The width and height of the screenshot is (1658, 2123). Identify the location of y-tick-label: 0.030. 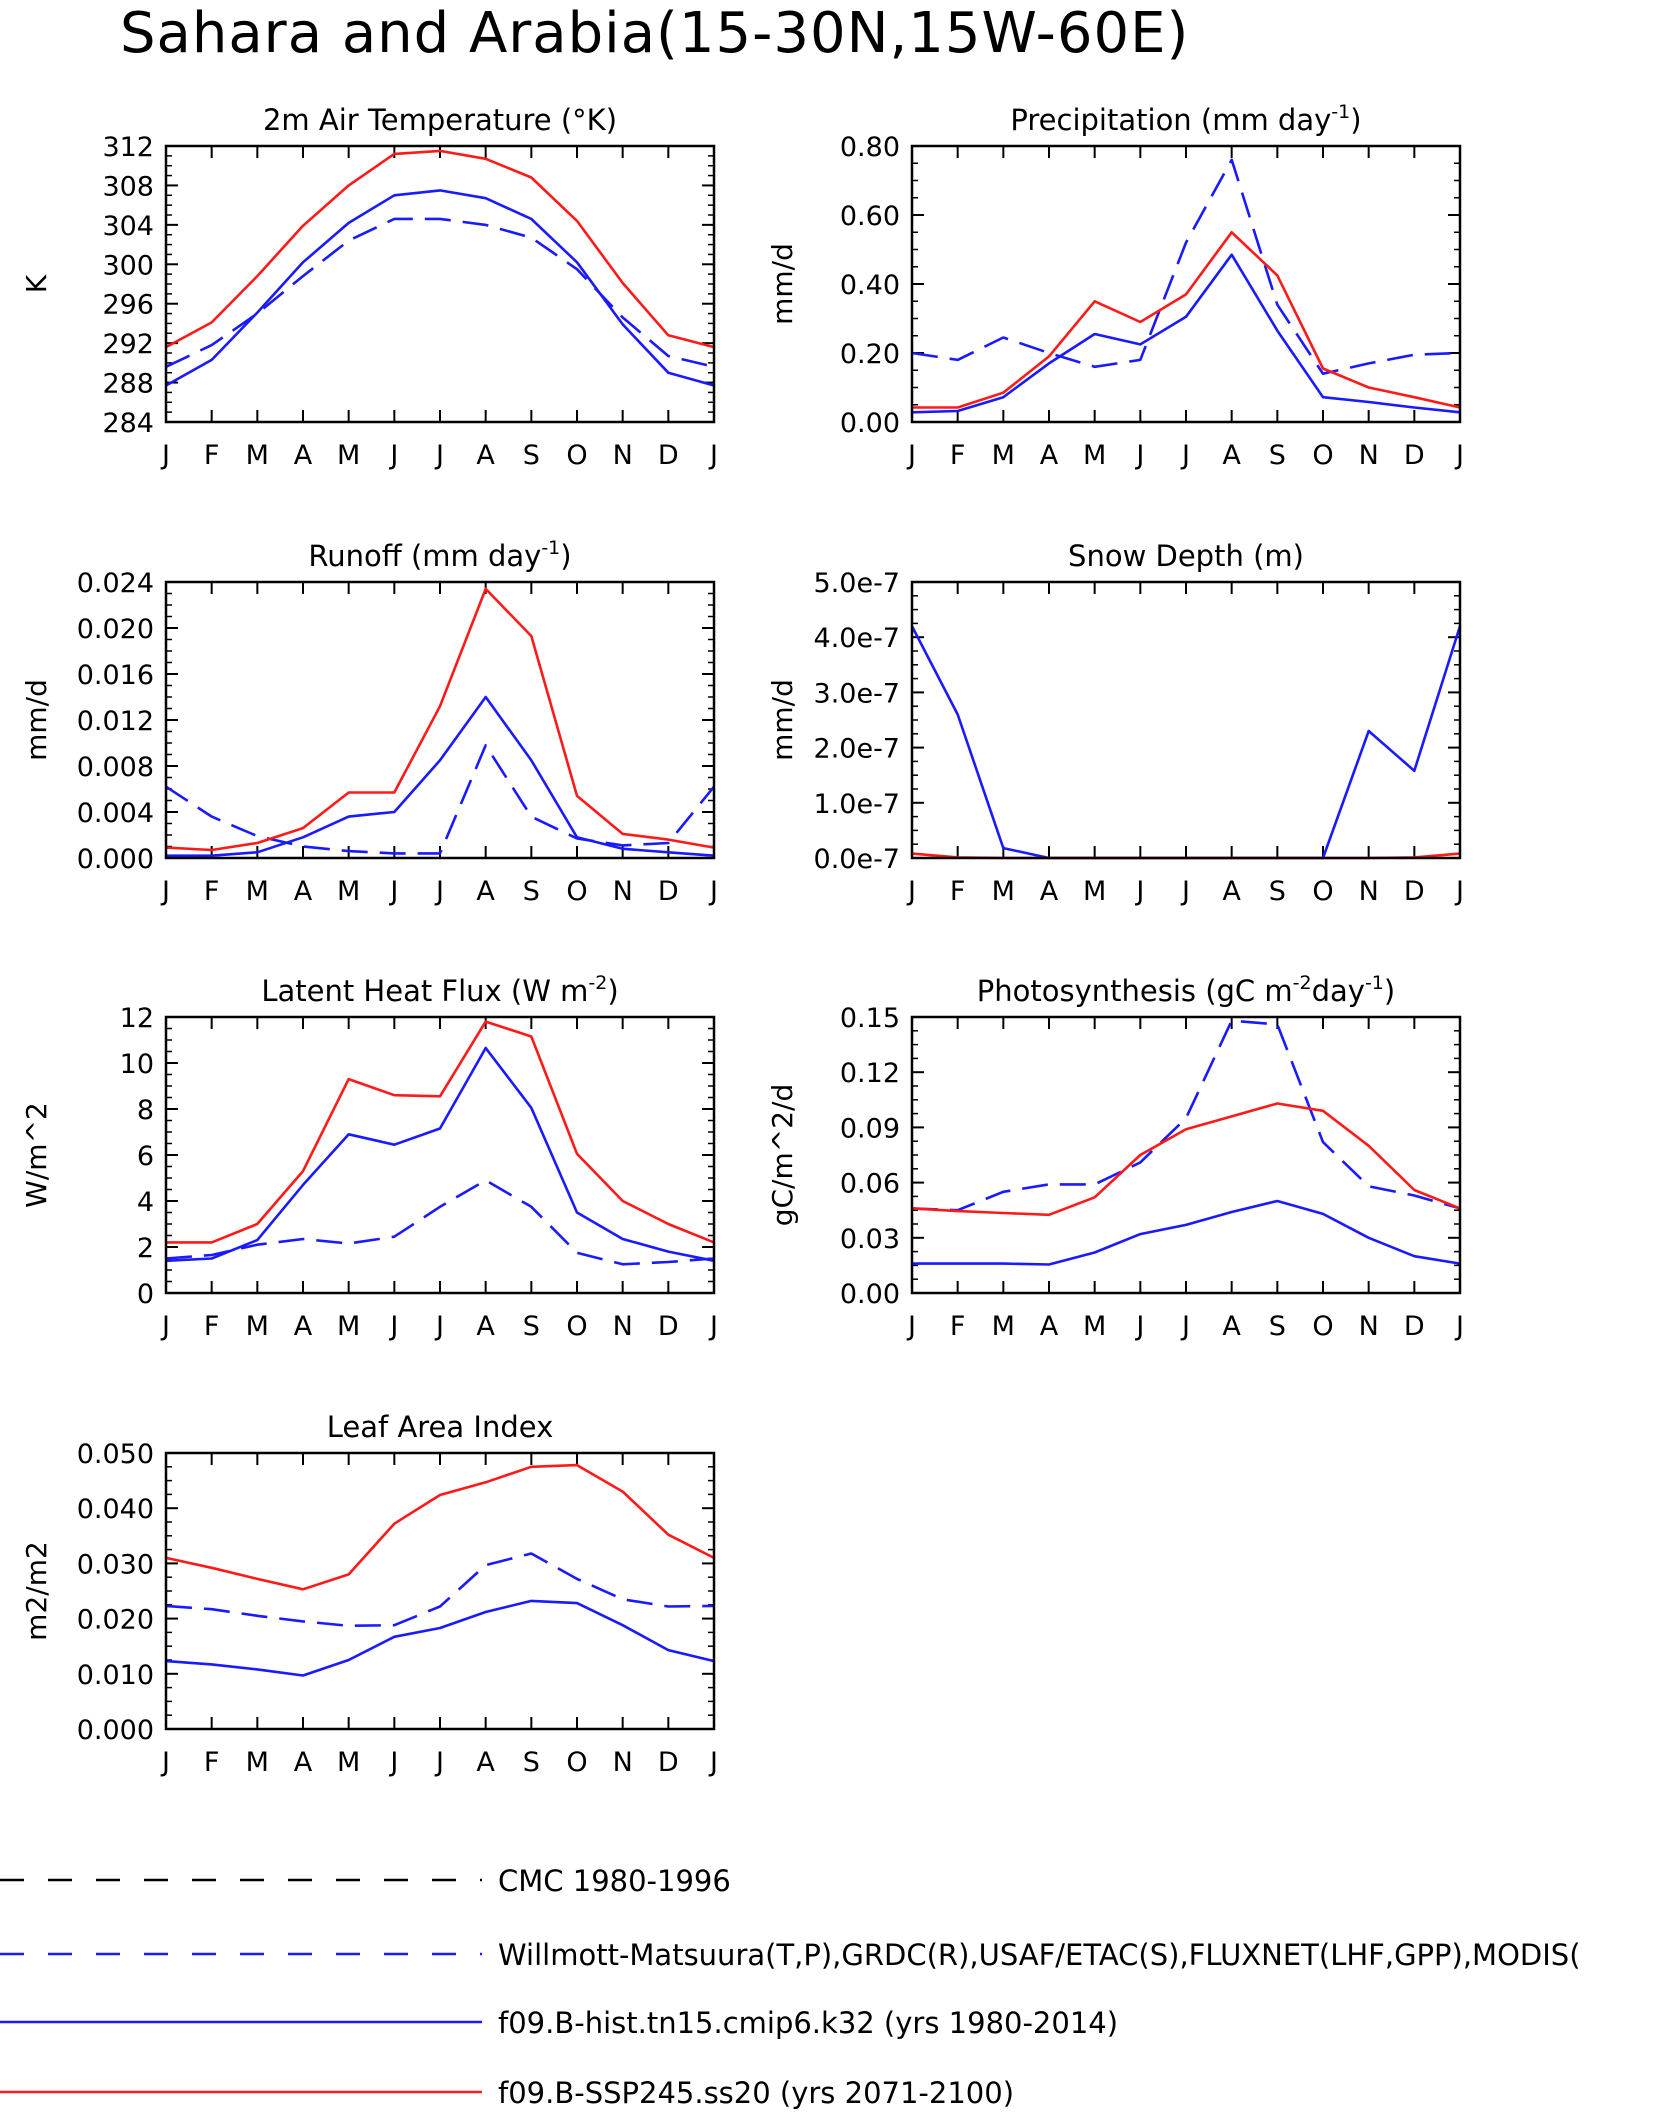
(115, 1564).